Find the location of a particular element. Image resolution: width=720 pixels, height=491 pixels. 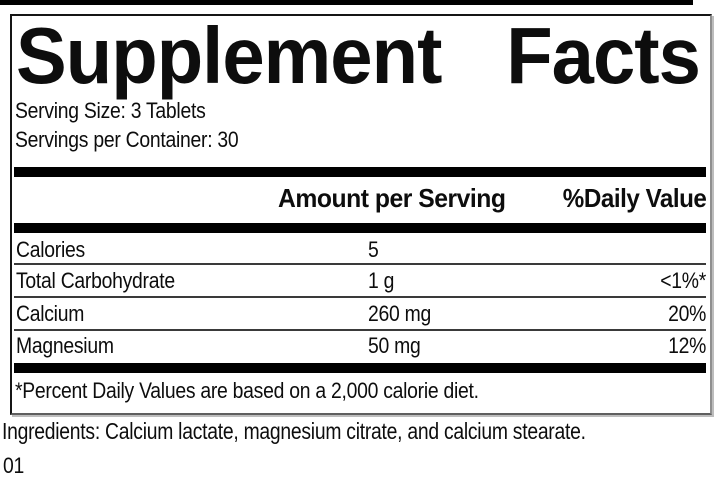

title-word-facts: Facts is located at coordinates (598, 55).